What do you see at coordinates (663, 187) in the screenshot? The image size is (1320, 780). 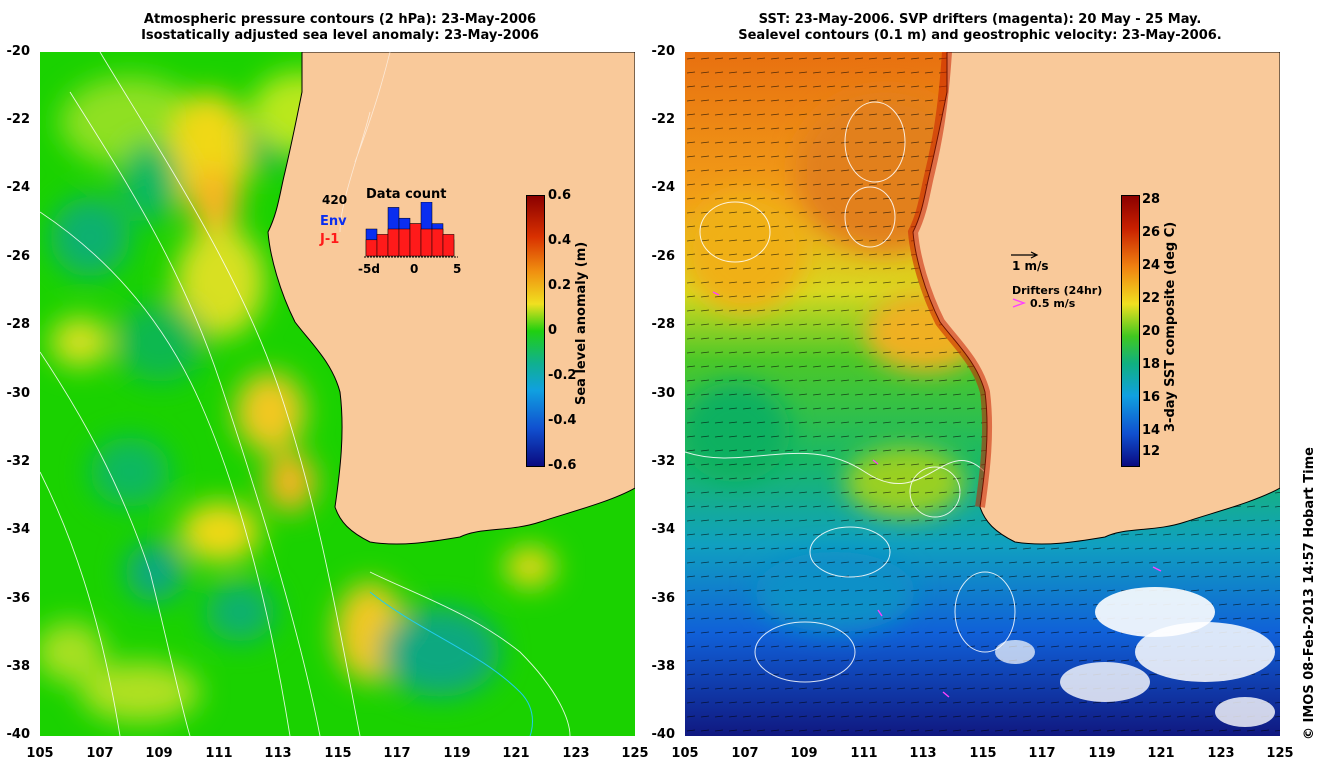 I see `right-ytick: -24` at bounding box center [663, 187].